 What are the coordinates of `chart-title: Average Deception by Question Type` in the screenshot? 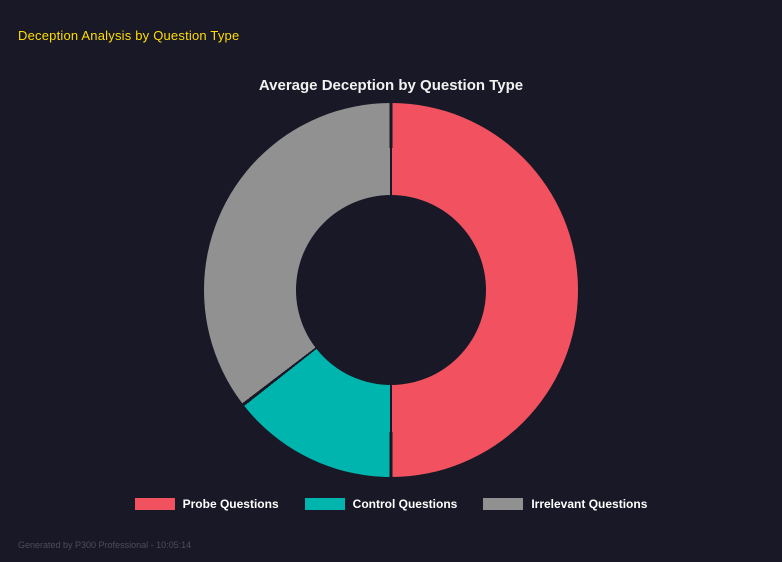 It's located at (391, 85).